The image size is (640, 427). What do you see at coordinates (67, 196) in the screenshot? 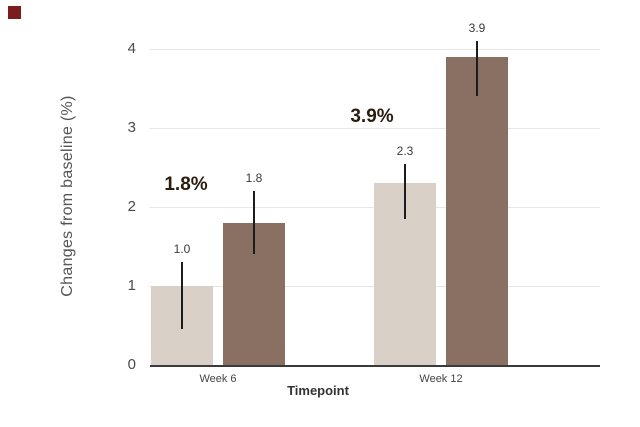
I see `y-axis-title: Changes from baseline (%)` at bounding box center [67, 196].